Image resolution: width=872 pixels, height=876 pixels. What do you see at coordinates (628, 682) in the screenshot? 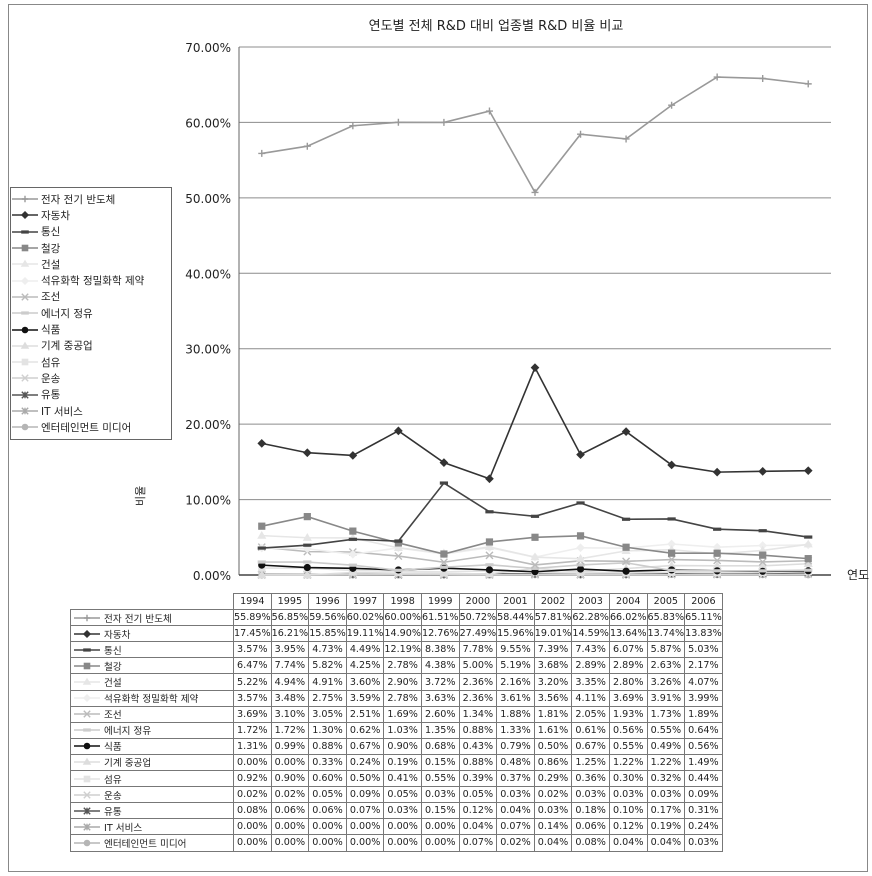
I see `table-cell: 2.80%` at bounding box center [628, 682].